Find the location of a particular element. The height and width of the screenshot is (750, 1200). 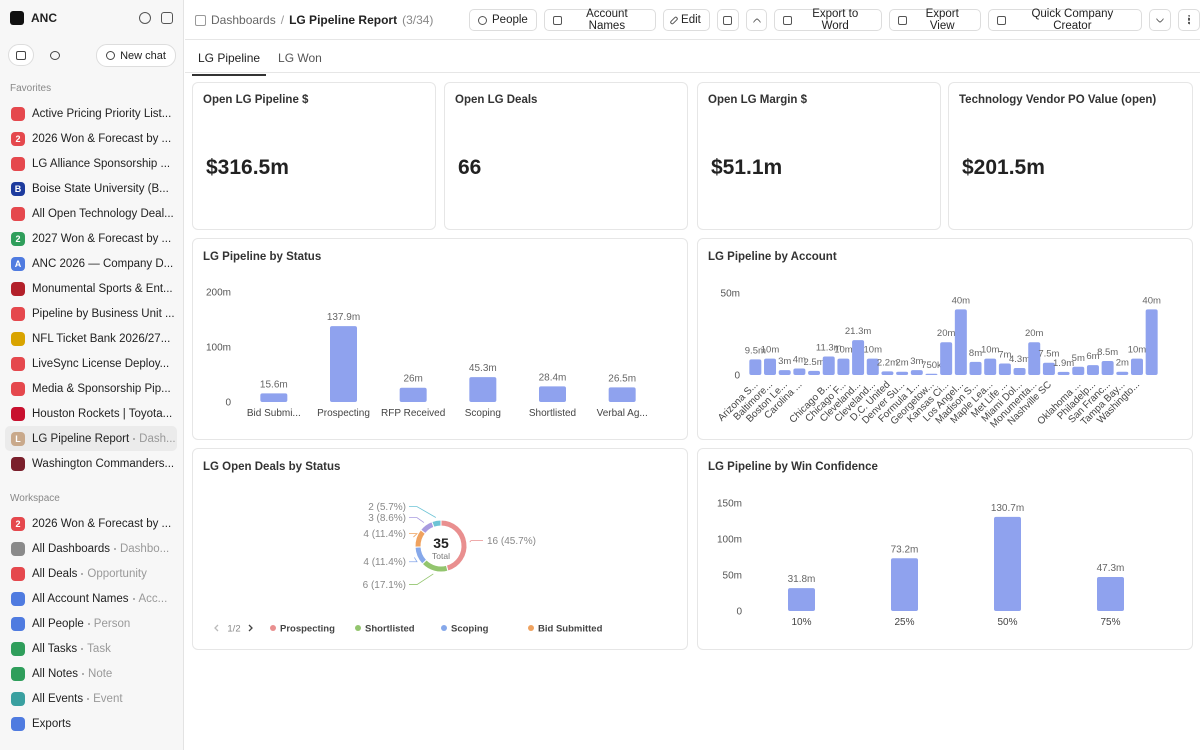

value-label: 750k is located at coordinates (931, 365).